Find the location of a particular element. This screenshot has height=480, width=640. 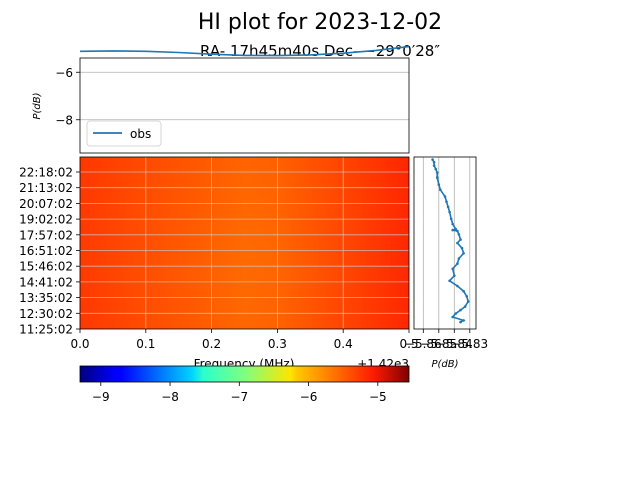

time-profile-panel: −5.86−5.85−5.84−5.83 P(dB) is located at coordinates (446, 263).